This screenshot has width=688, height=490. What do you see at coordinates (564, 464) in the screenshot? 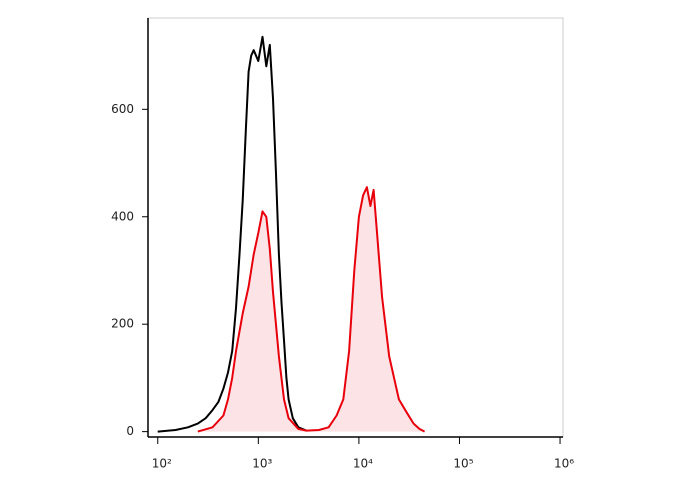
I see `x-tick-label: 10⁶` at bounding box center [564, 464].